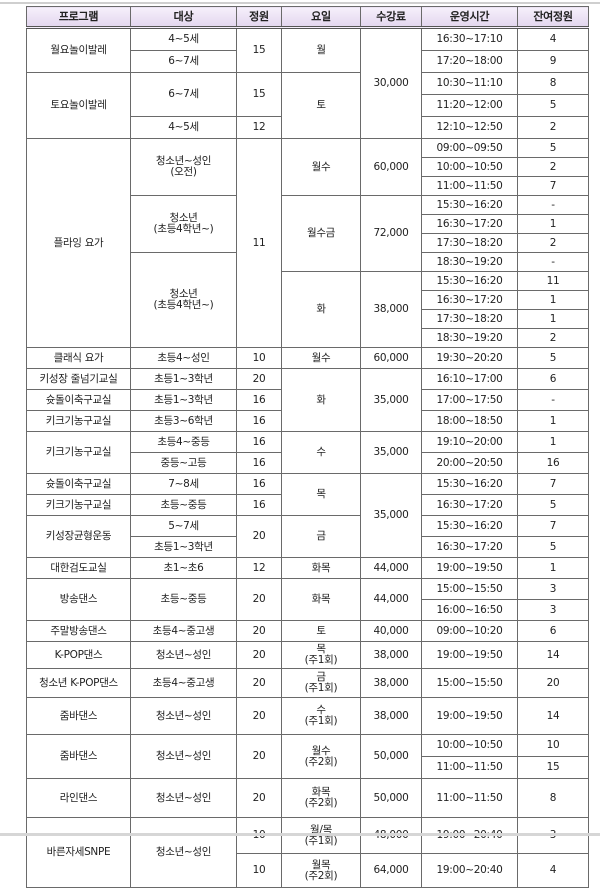  What do you see at coordinates (78, 50) in the screenshot?
I see `program-cell: 월요놀이발레` at bounding box center [78, 50].